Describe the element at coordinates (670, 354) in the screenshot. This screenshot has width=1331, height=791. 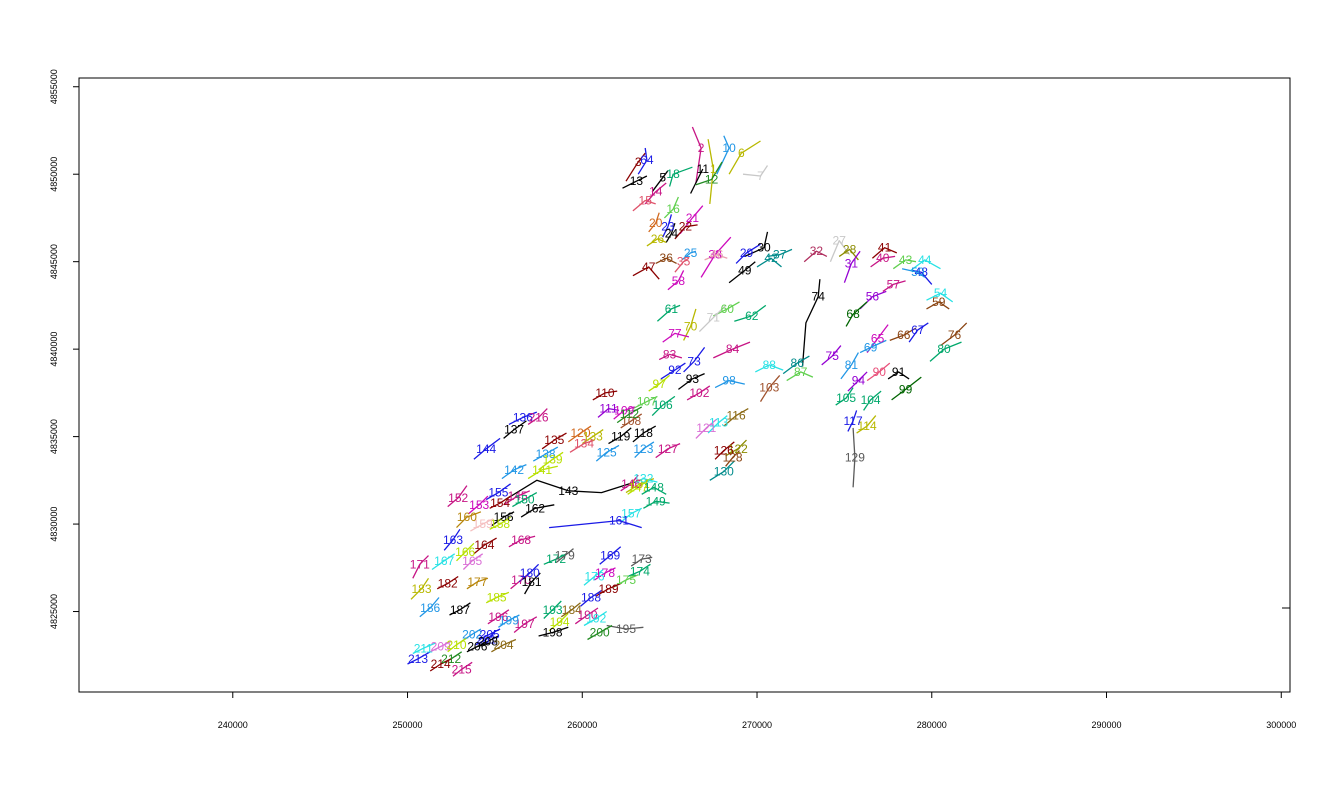
I see `stream-segment-label: 83` at that location.